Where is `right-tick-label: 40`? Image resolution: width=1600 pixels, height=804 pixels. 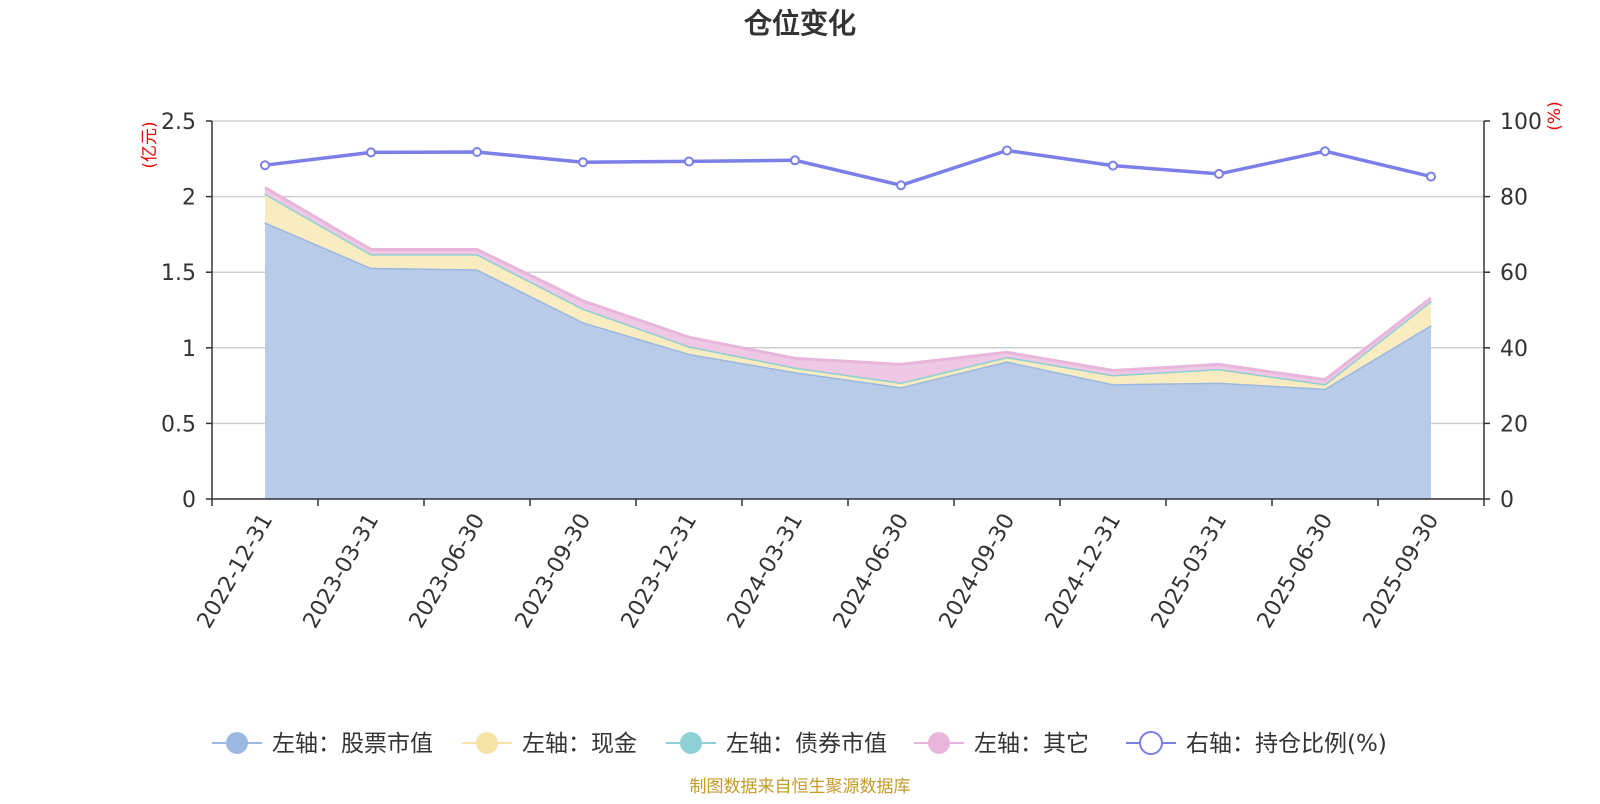 right-tick-label: 40 is located at coordinates (1514, 349).